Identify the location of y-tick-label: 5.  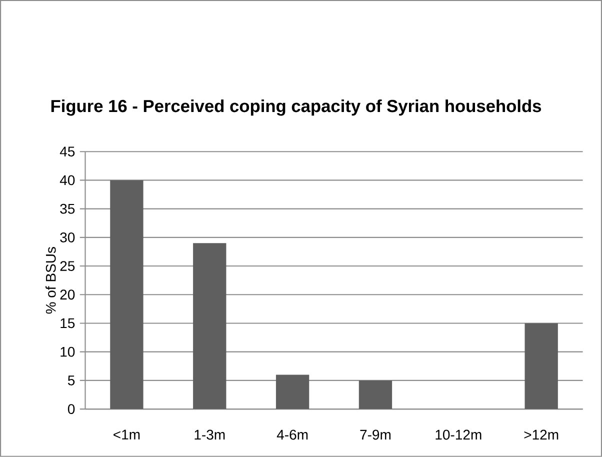
(71, 381).